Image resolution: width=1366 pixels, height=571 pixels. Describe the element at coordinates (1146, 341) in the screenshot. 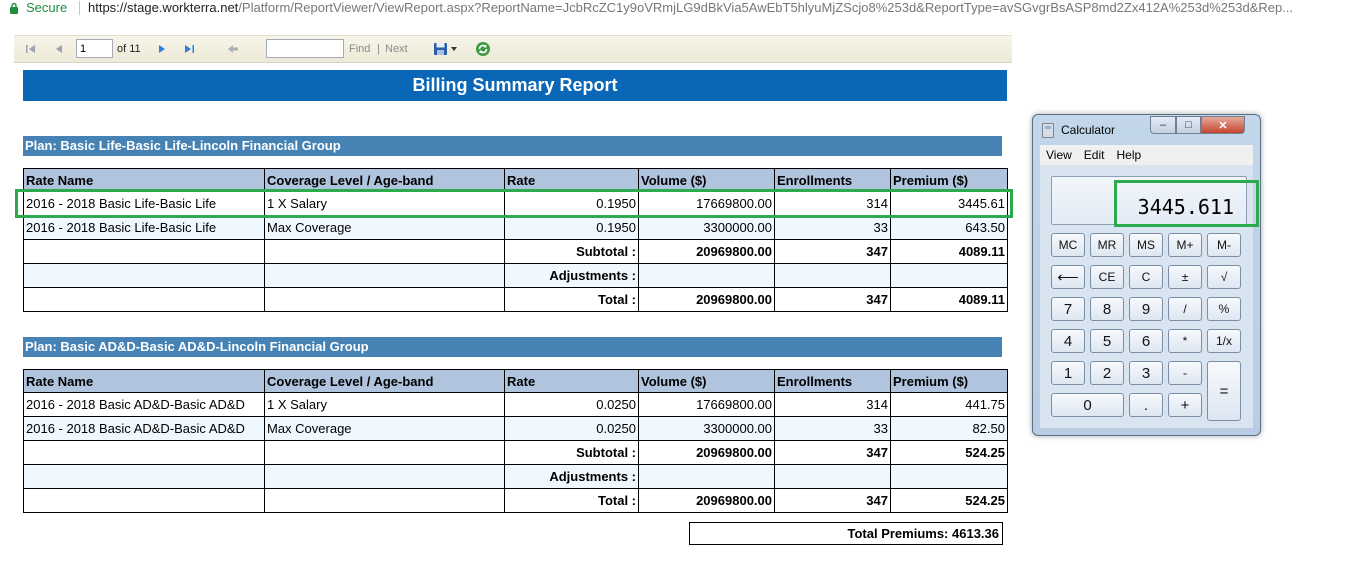

I see `digit-6-button: 6` at that location.